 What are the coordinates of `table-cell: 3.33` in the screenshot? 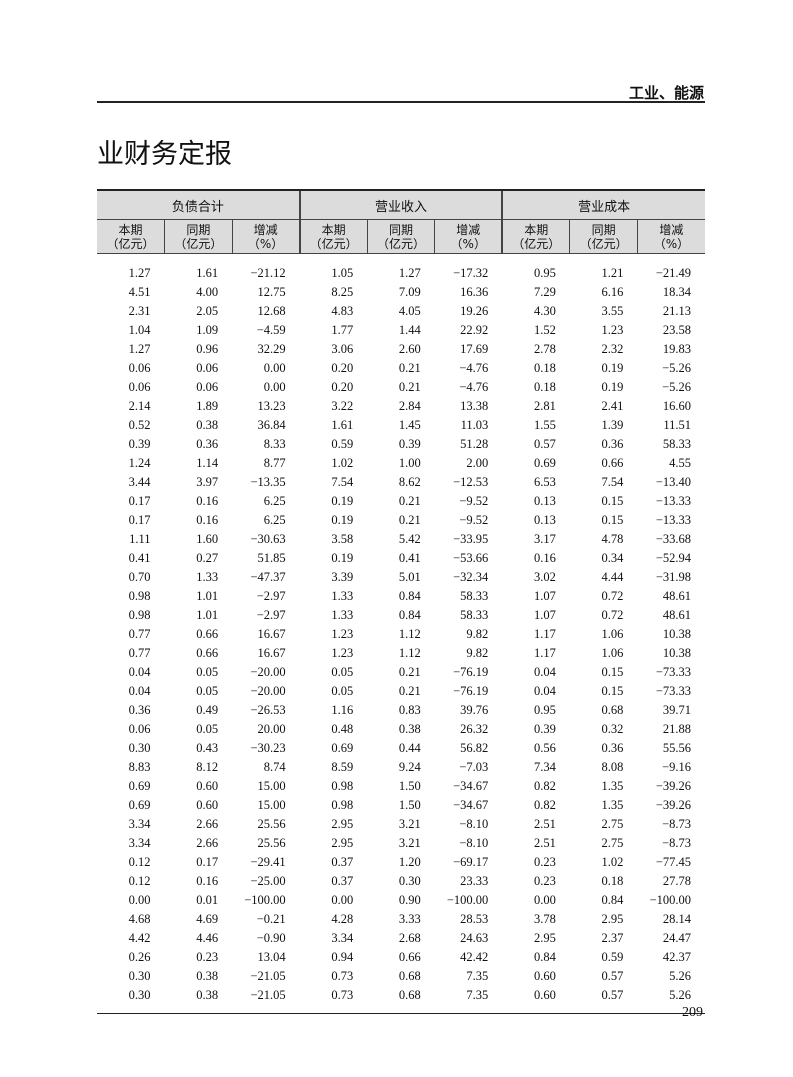 It's located at (409, 919).